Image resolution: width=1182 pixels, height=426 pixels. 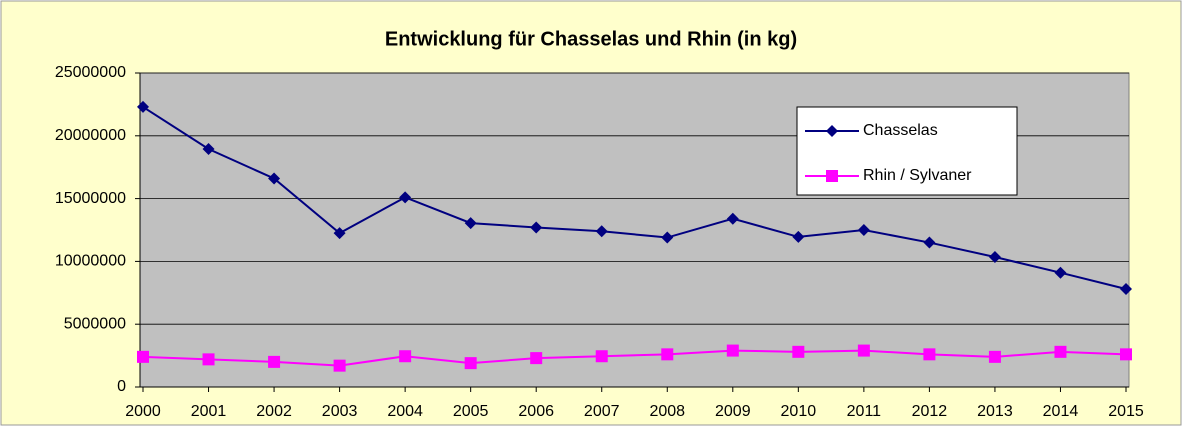 What do you see at coordinates (274, 411) in the screenshot?
I see `x-tick-label: 2002` at bounding box center [274, 411].